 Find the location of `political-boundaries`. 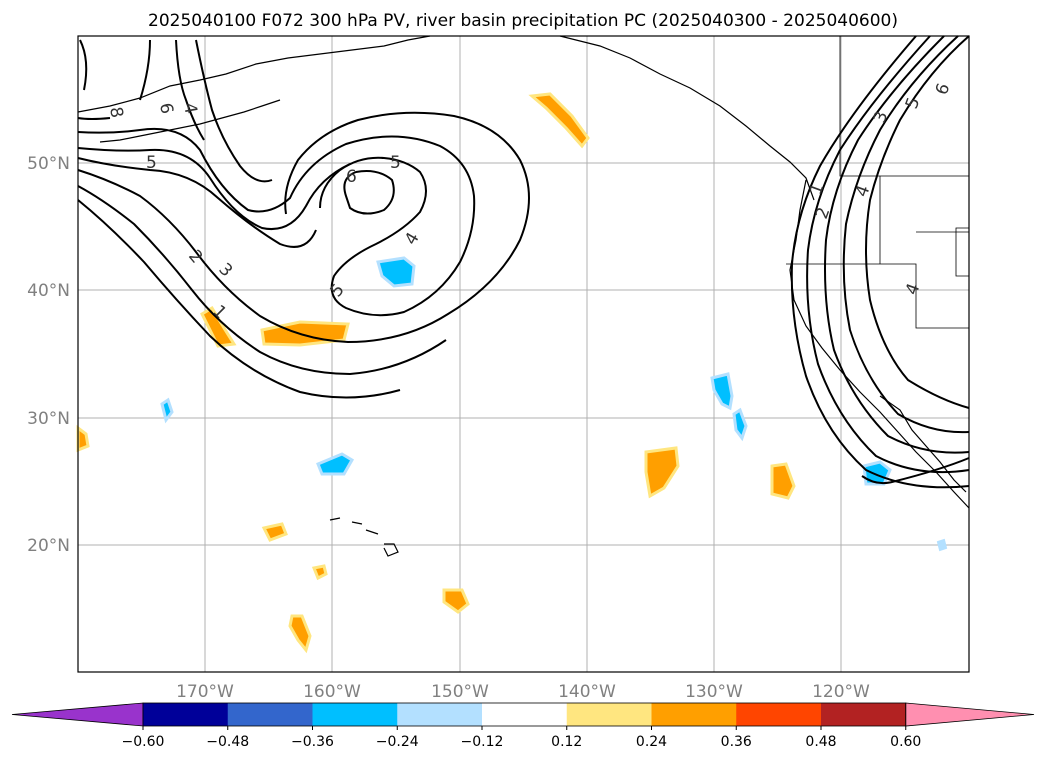

political-boundaries is located at coordinates (878, 182).